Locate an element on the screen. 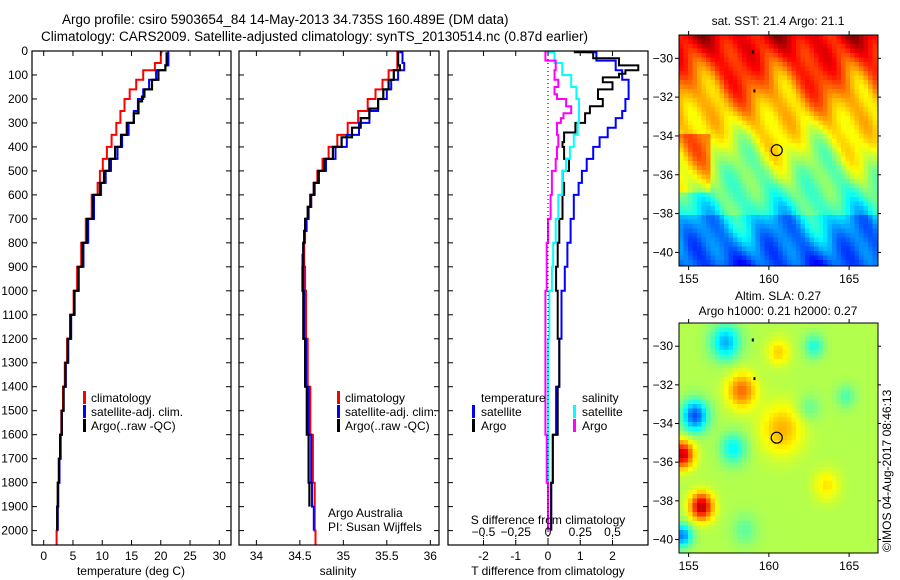  legend-swatch-argo is located at coordinates (84, 425).